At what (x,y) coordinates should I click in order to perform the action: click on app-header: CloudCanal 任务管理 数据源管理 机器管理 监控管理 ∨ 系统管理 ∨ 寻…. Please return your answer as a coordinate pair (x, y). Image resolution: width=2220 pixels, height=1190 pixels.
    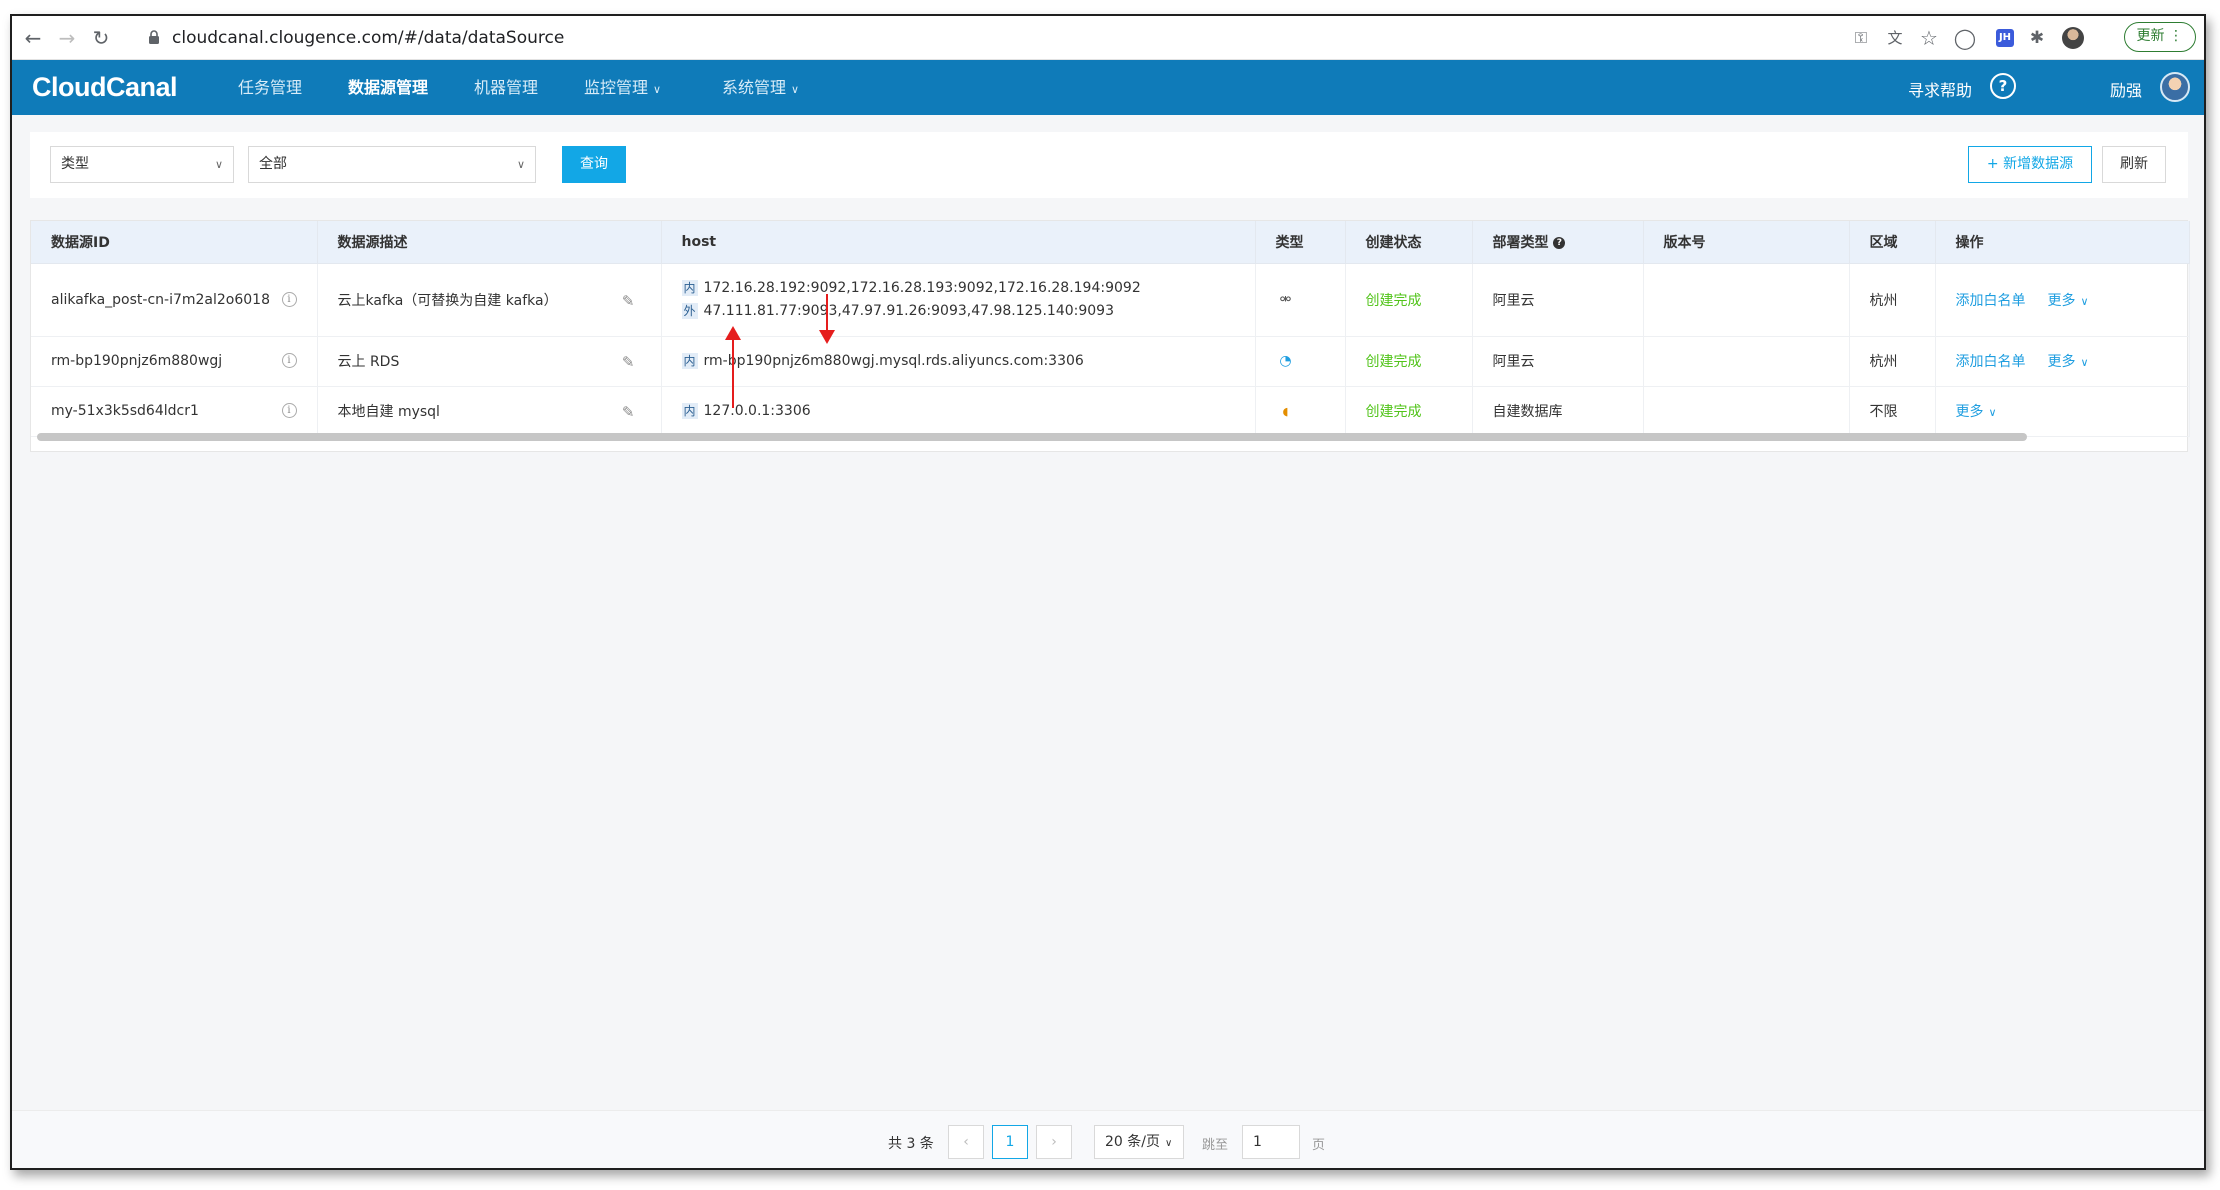
    Looking at the image, I should click on (1108, 87).